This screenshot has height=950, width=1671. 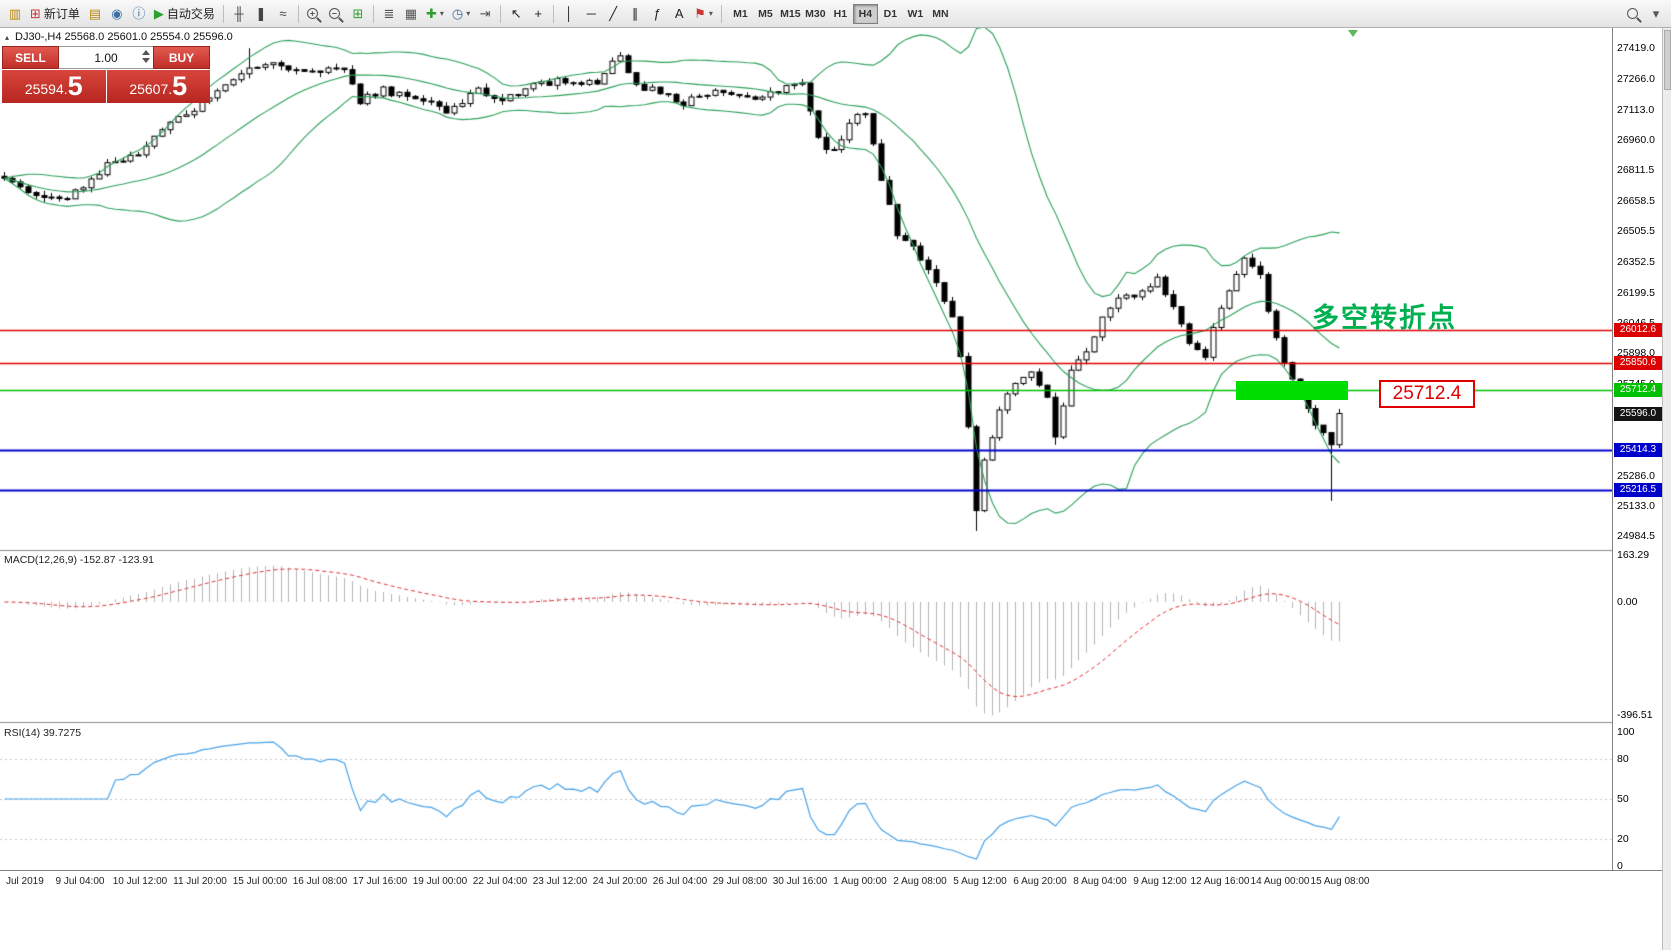 What do you see at coordinates (1635, 715) in the screenshot?
I see `macd-axis-tick: -396.51` at bounding box center [1635, 715].